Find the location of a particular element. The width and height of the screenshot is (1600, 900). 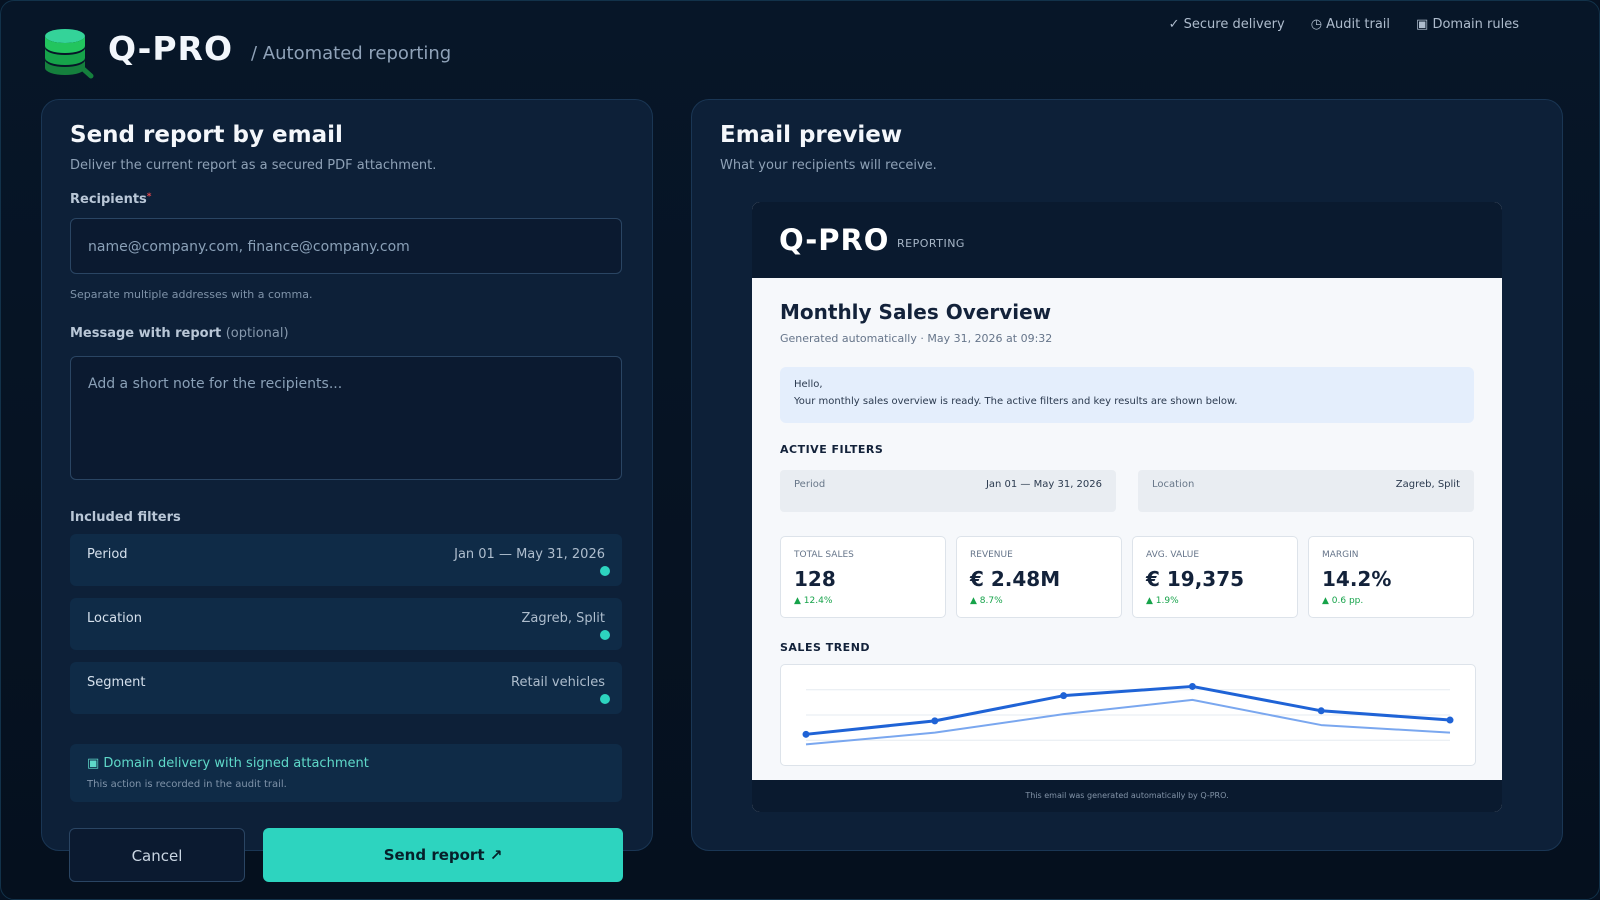

kpi-margin: MARGIN 14.2% ▲ 0.6 pp. is located at coordinates (1391, 577).